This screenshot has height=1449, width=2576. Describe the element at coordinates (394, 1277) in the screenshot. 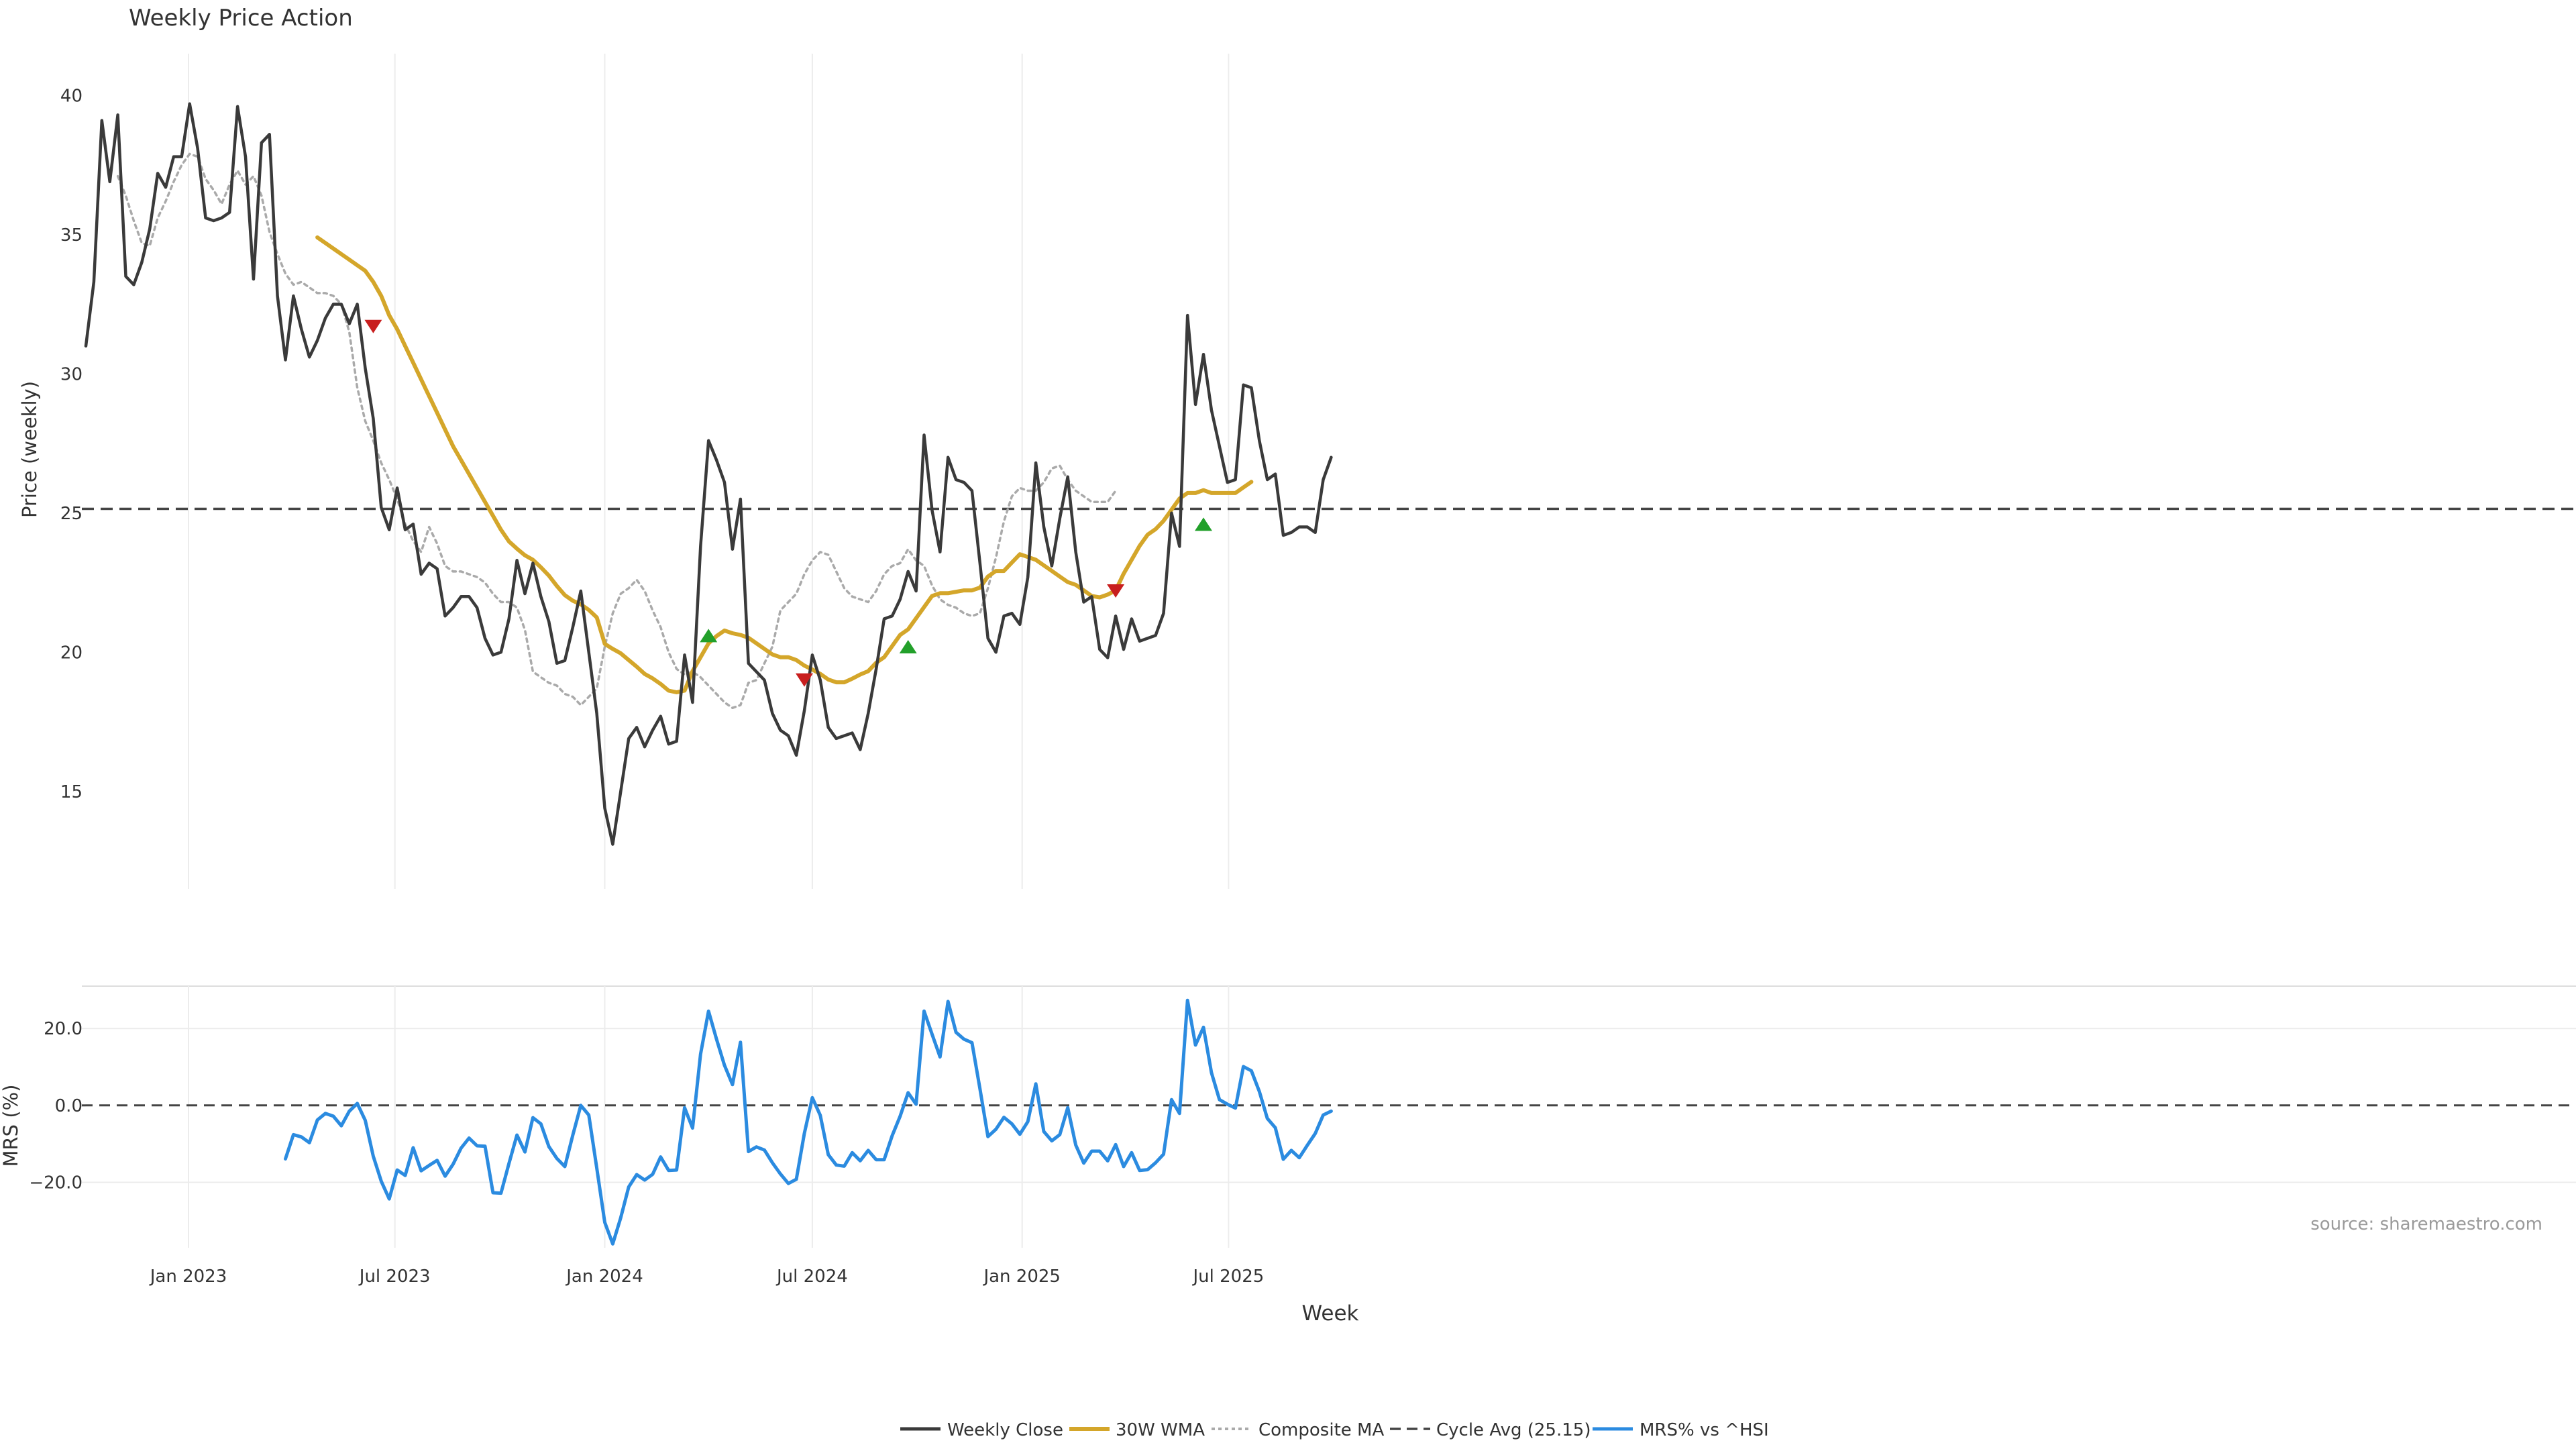

I see `x-tick-label: Jul 2023` at that location.